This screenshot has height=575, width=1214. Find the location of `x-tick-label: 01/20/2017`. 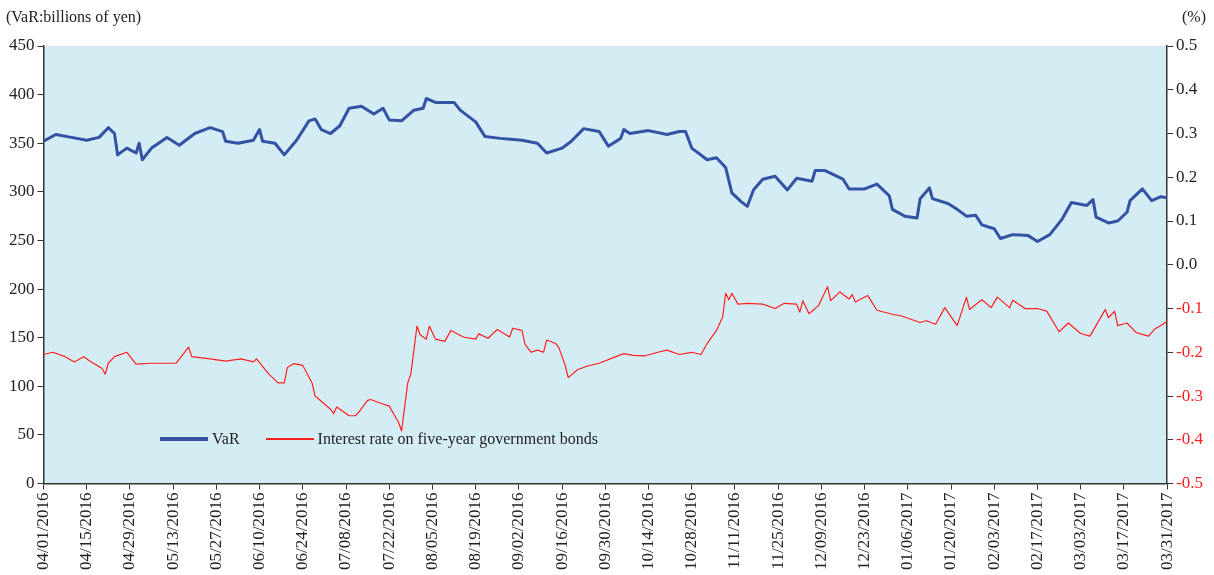

x-tick-label: 01/20/2017 is located at coordinates (950, 531).